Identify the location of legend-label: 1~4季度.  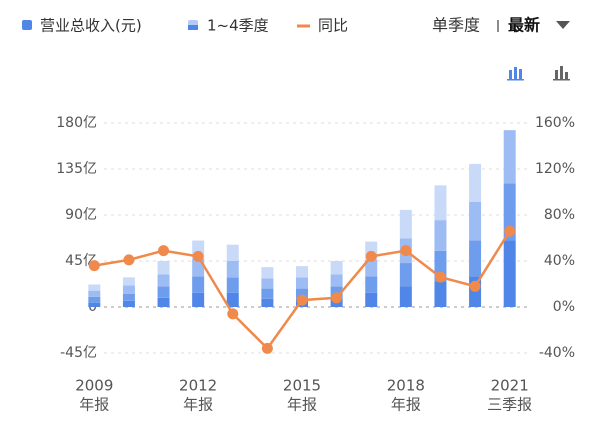
(238, 26).